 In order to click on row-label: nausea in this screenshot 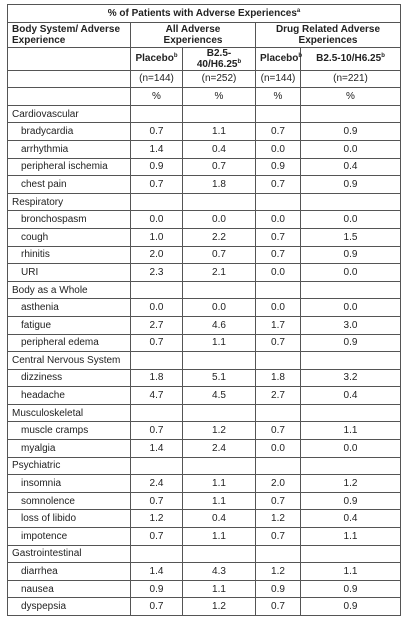, I will do `click(69, 589)`.